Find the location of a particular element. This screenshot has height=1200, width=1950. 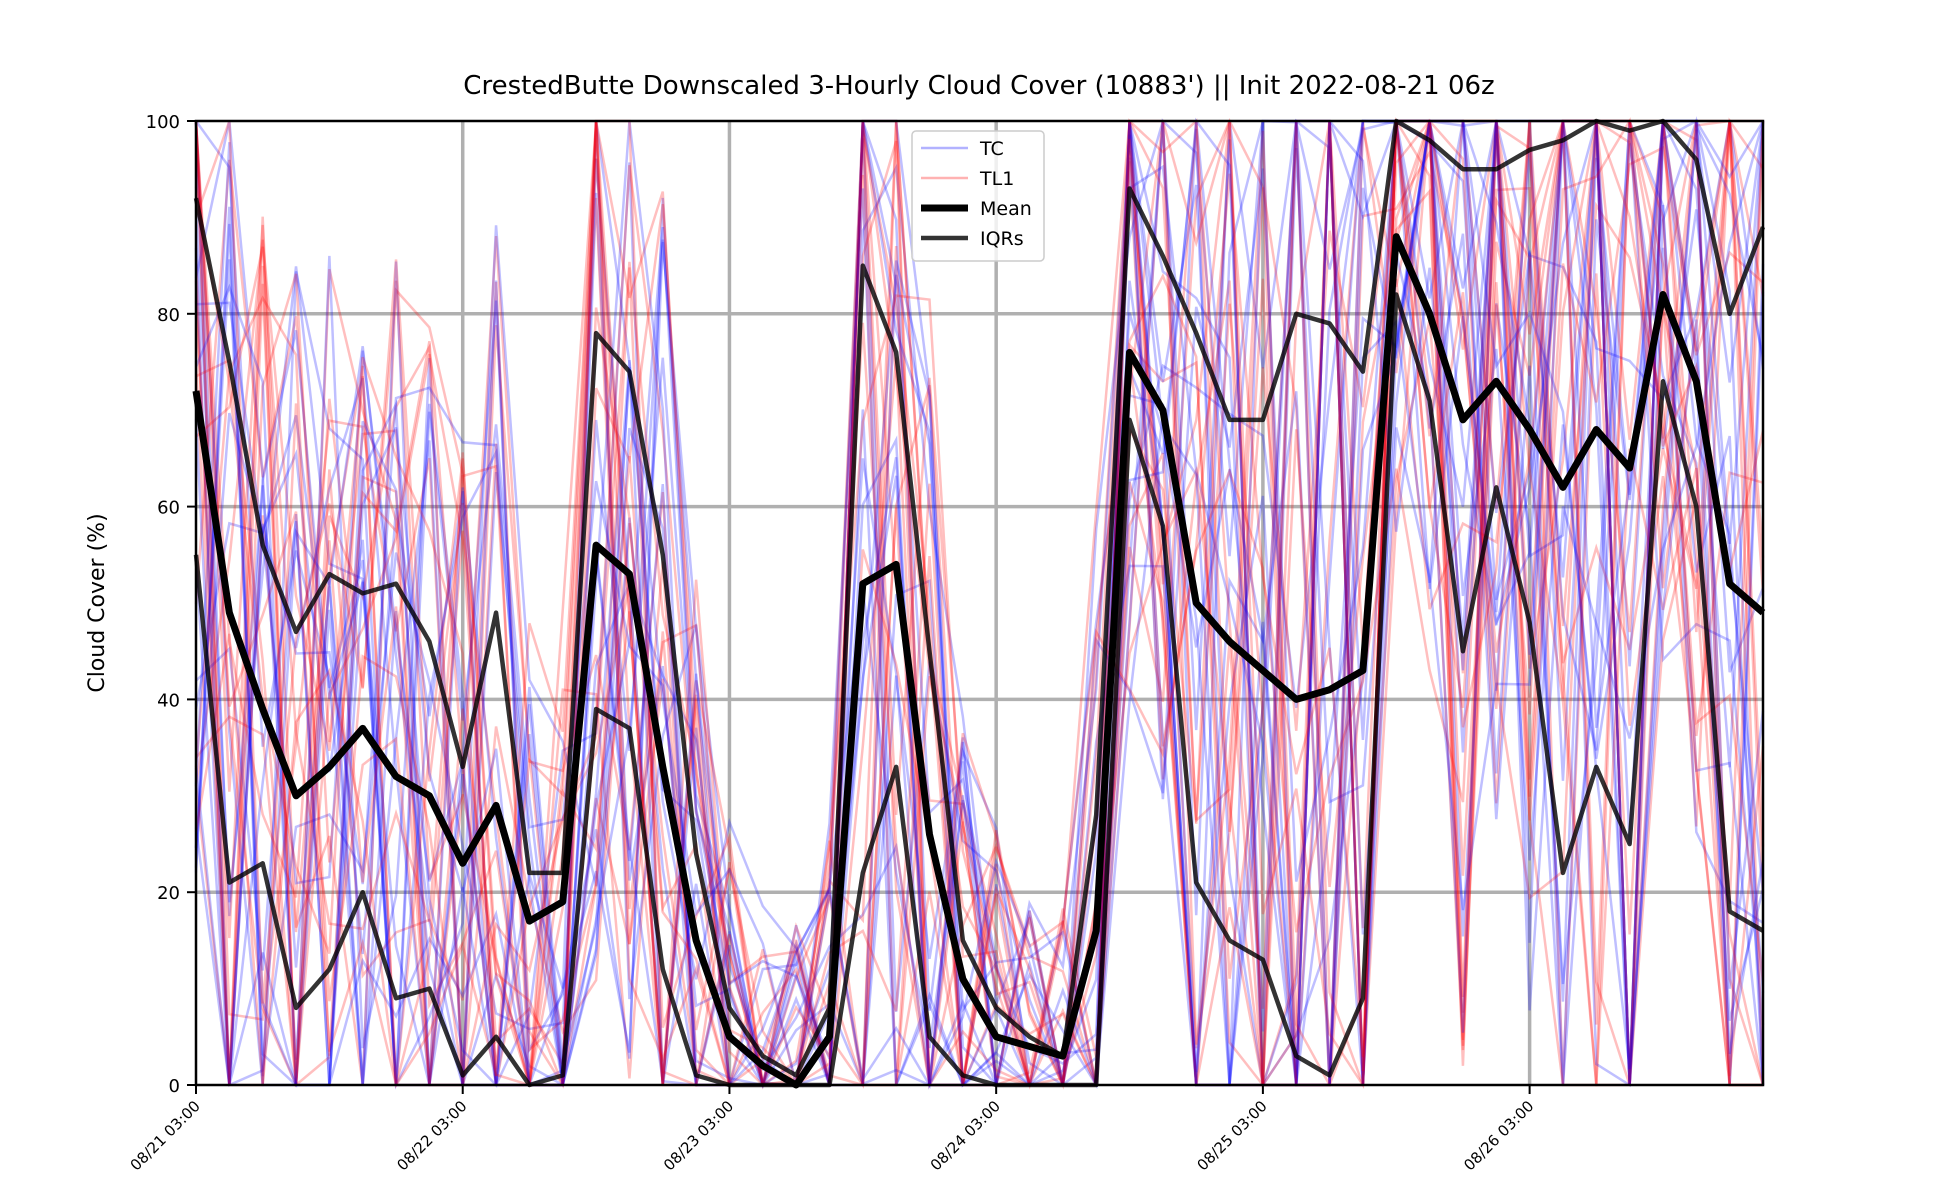

y-tick-label: 80 is located at coordinates (168, 315).